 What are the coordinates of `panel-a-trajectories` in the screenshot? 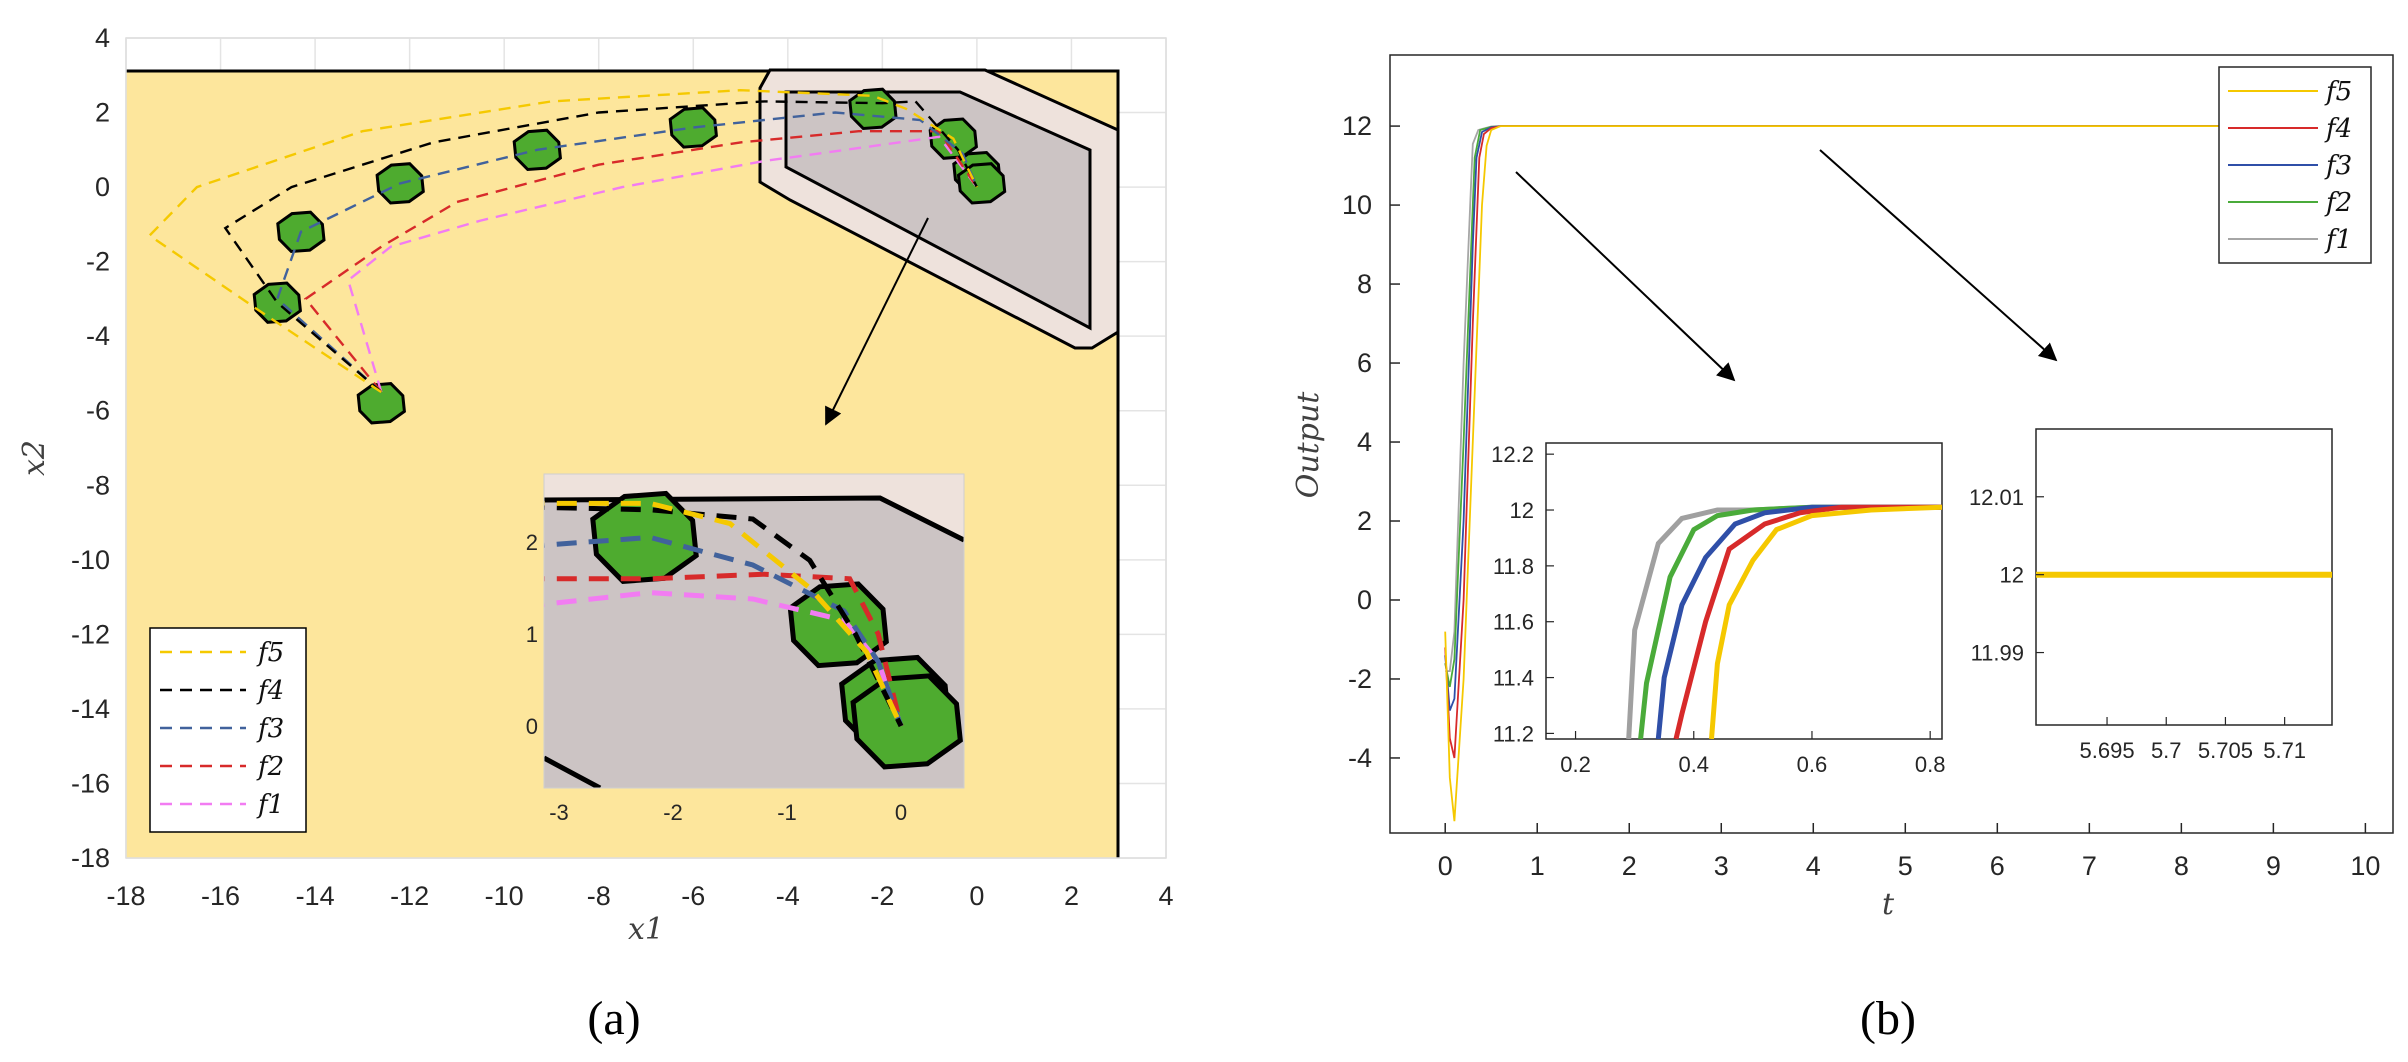 It's located at (563, 241).